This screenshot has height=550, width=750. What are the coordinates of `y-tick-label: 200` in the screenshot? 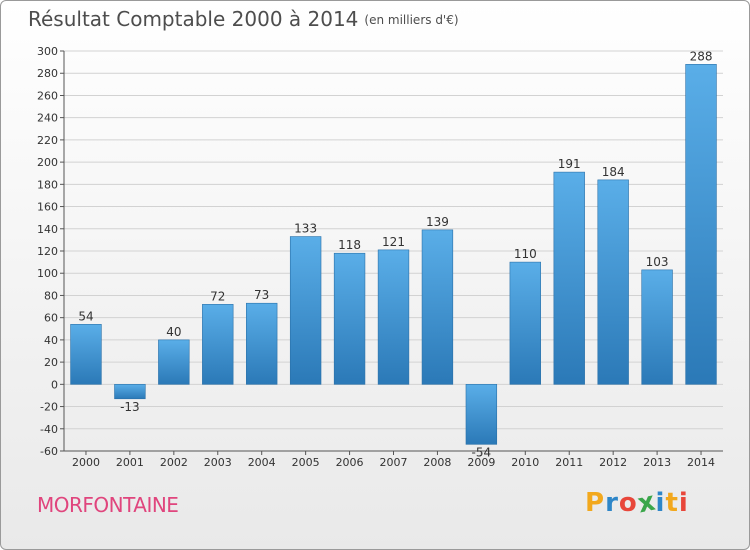 It's located at (47, 162).